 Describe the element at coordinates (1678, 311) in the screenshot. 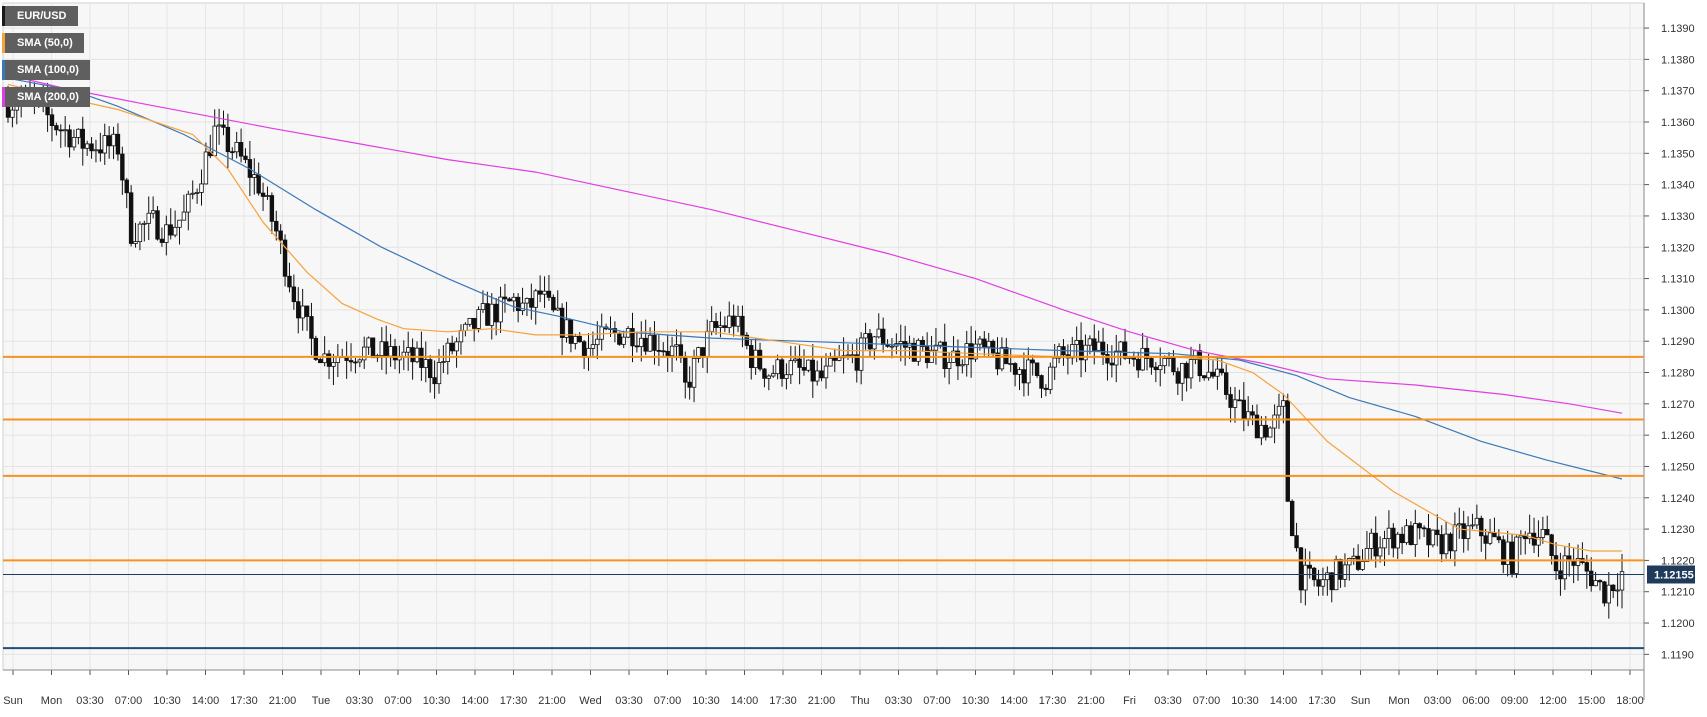

I see `y-tick-label: 1.1300` at that location.